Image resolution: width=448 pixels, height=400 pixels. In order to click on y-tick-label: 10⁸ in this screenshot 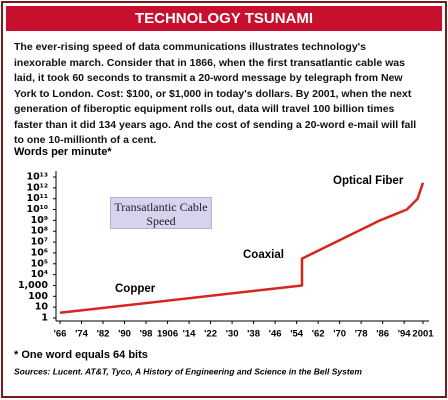, I will do `click(39, 231)`.